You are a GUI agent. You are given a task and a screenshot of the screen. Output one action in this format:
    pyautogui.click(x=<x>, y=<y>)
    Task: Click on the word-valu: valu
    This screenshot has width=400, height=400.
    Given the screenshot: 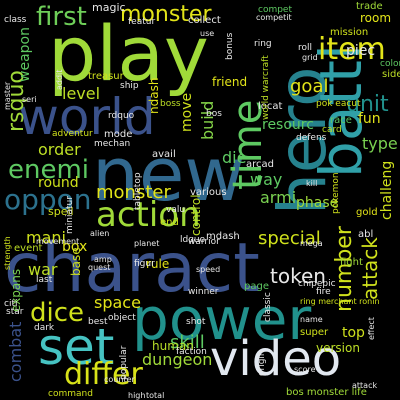 What is the action you would take?
    pyautogui.click(x=176, y=210)
    